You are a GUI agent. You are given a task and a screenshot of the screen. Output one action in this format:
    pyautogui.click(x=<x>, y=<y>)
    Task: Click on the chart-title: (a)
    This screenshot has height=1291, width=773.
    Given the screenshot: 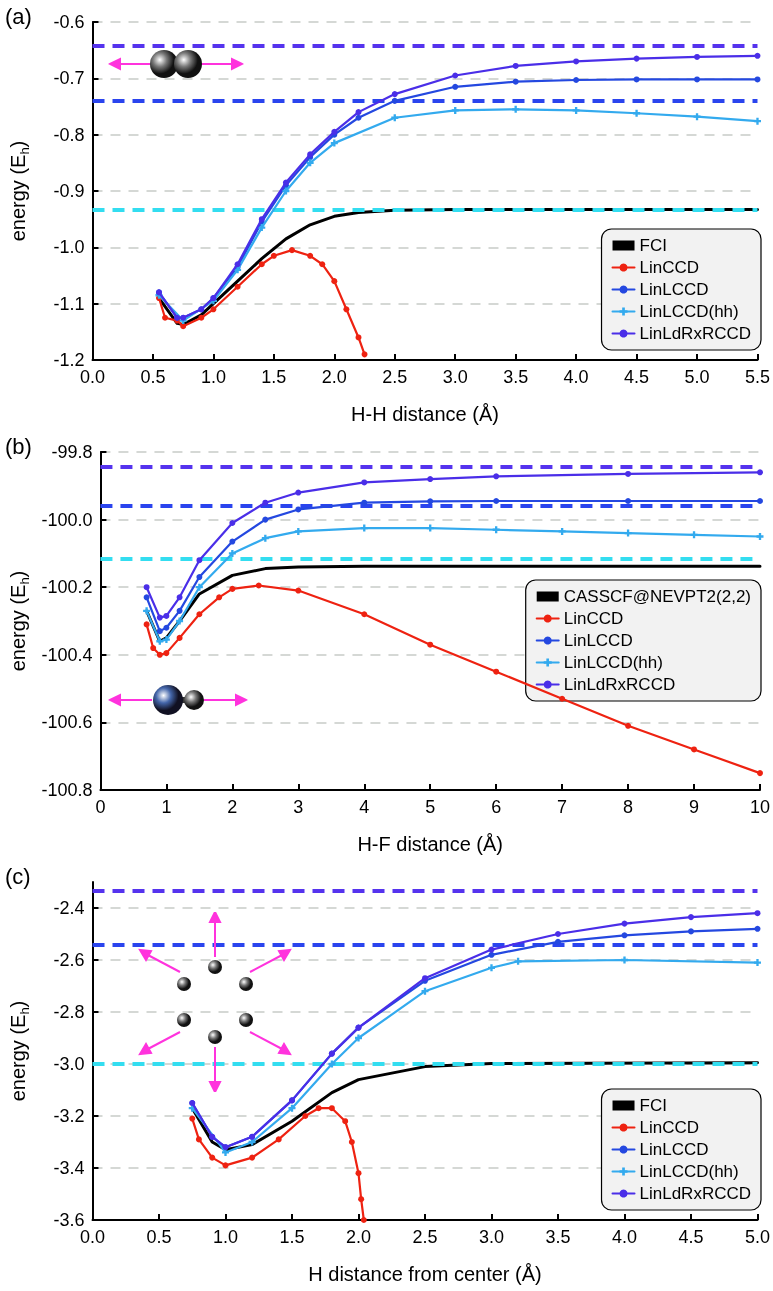 What is the action you would take?
    pyautogui.click(x=18, y=16)
    